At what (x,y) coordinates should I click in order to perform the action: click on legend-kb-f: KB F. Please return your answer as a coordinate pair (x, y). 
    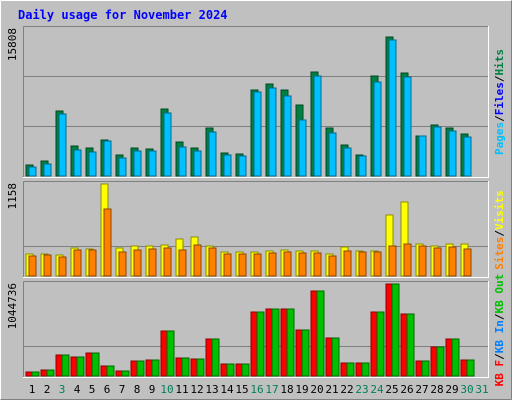
    Looking at the image, I should click on (499, 373).